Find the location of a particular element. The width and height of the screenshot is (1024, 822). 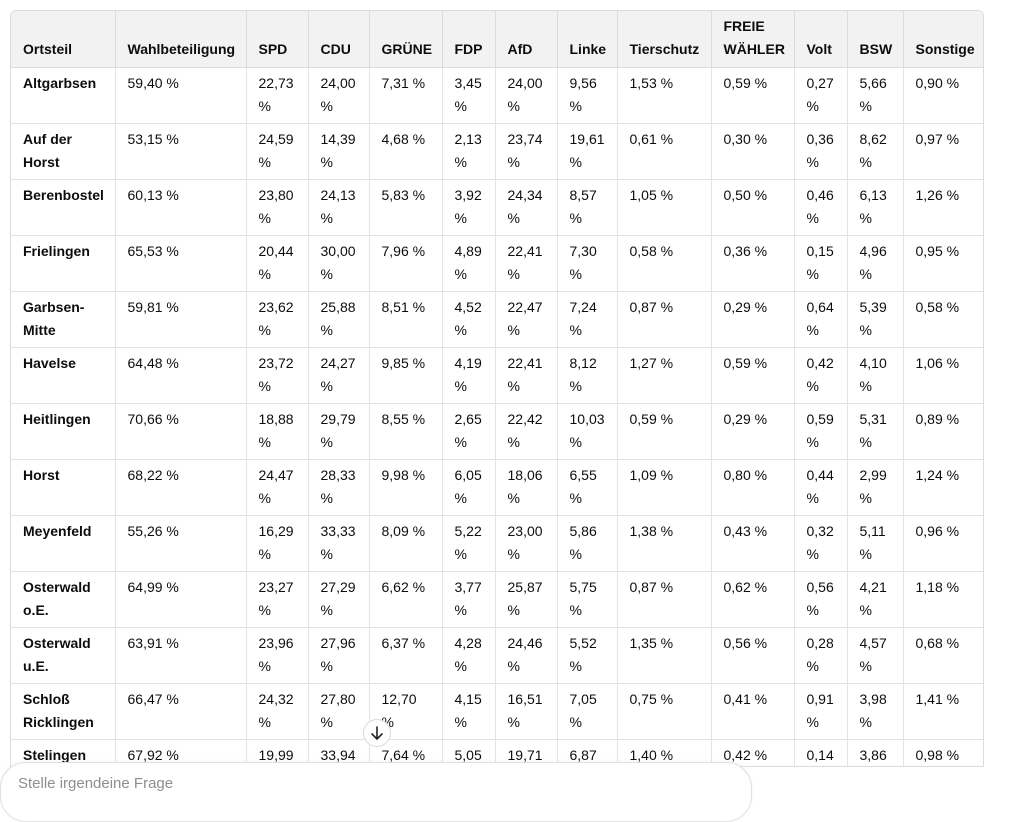

value-cell: 4,15 % is located at coordinates (469, 711).